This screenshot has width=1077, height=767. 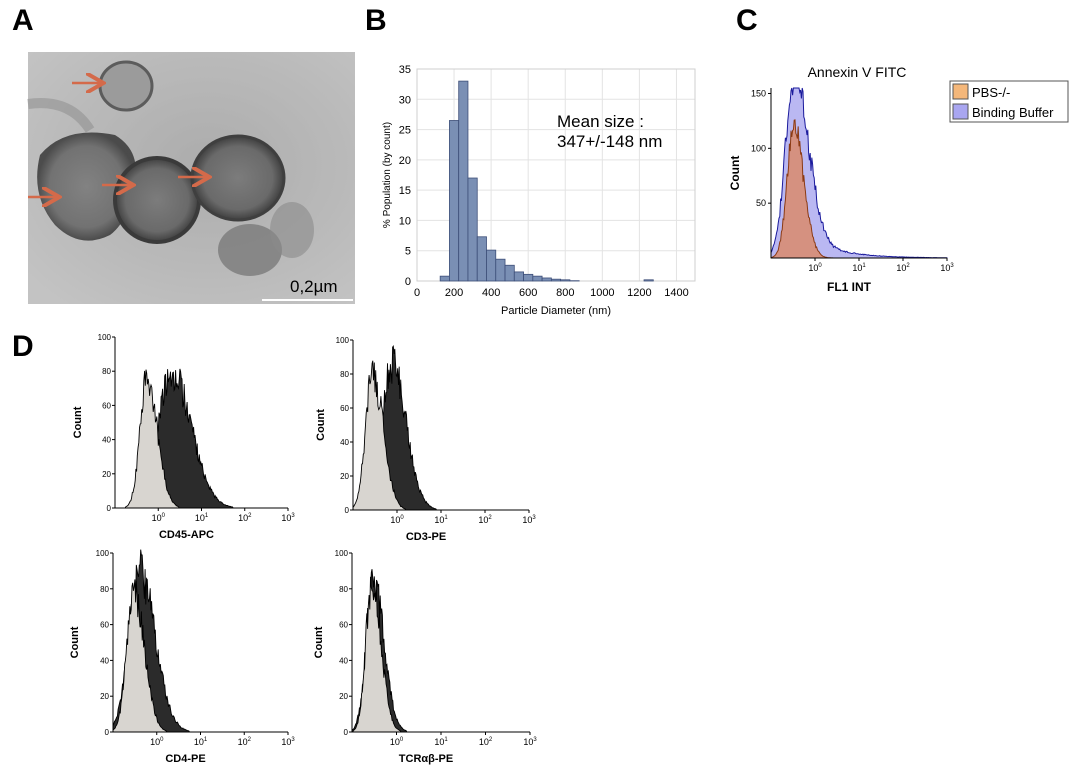 What do you see at coordinates (991, 92) in the screenshot?
I see `legend-label-pbs: PBS-/-` at bounding box center [991, 92].